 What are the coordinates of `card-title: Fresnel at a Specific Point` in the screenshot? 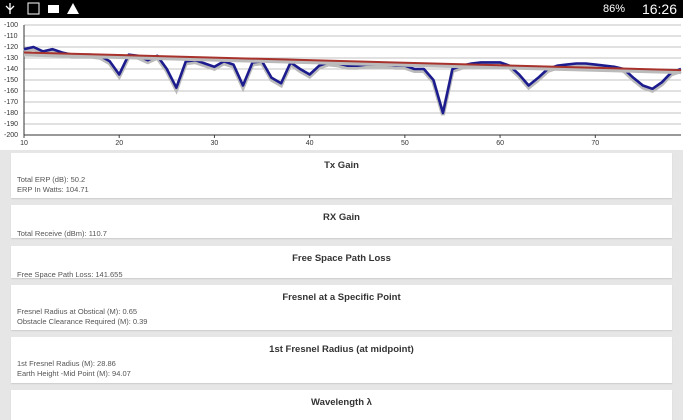 It's located at (341, 297).